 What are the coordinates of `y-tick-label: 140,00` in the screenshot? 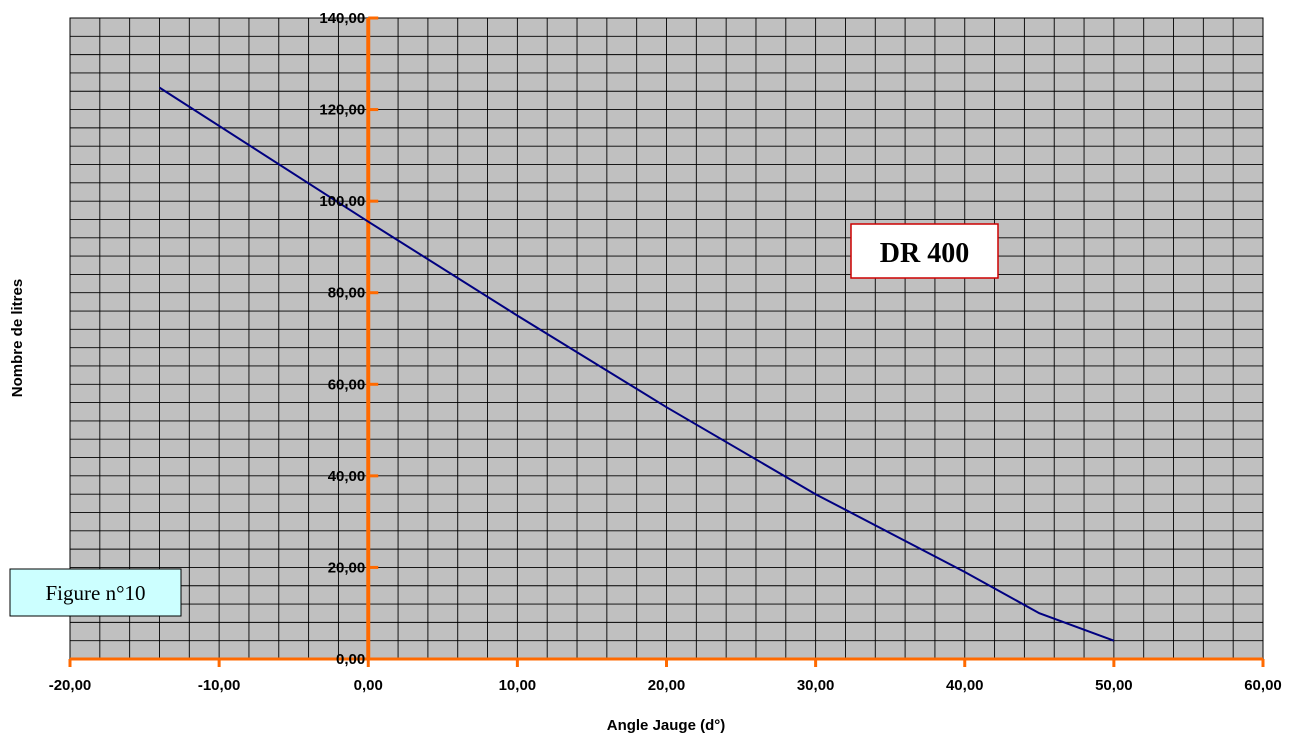 It's located at (342, 18).